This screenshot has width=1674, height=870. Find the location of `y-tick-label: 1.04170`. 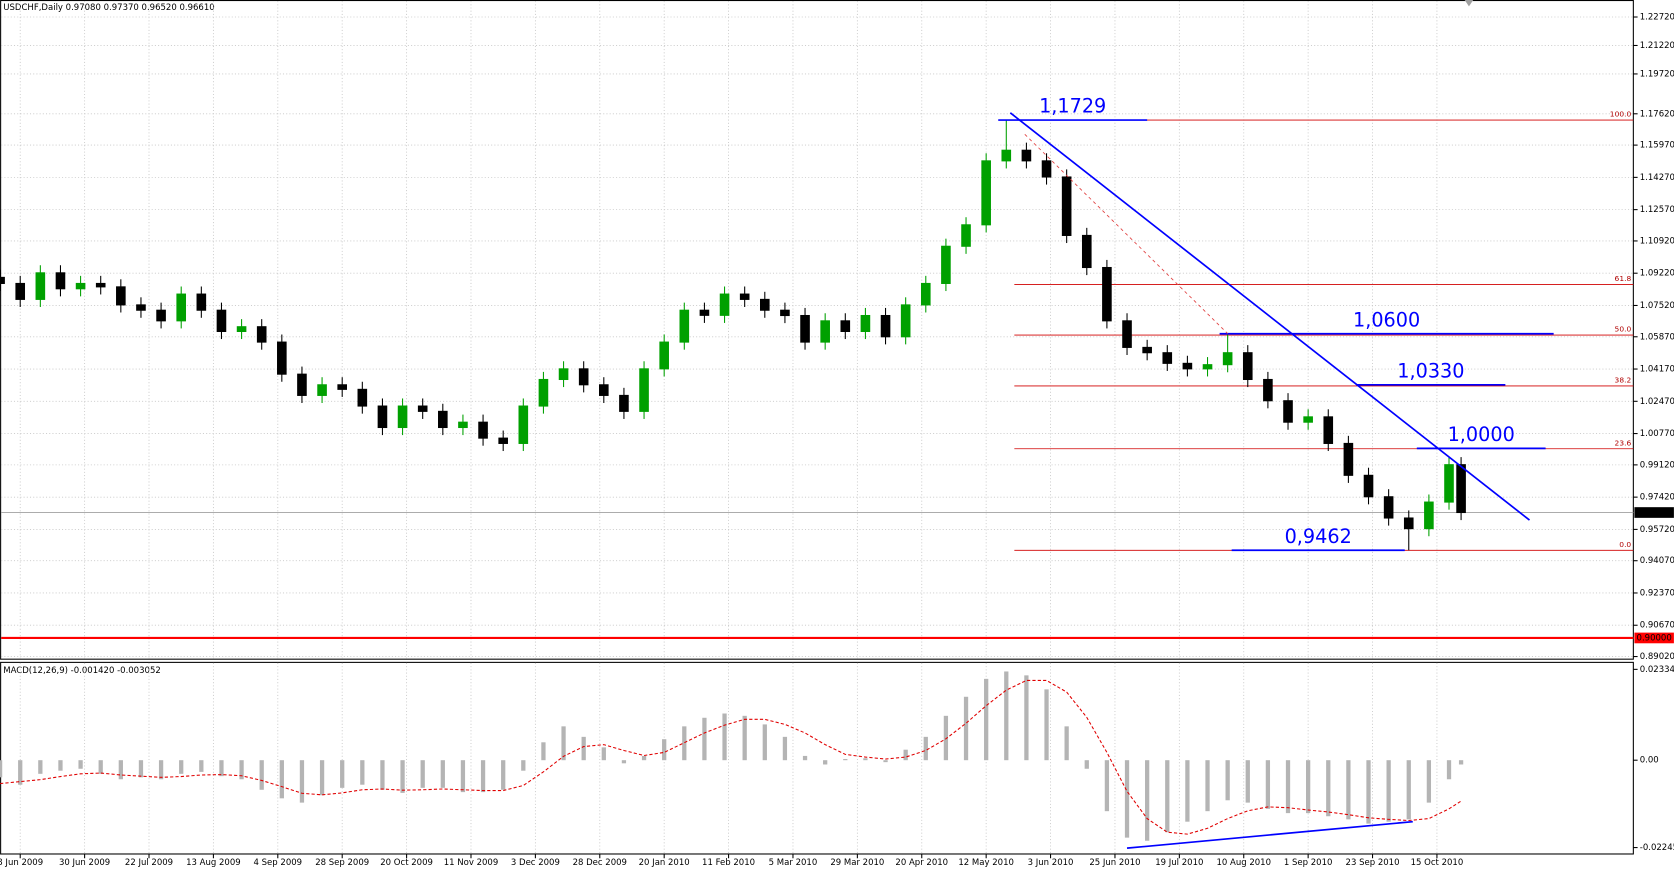

y-tick-label: 1.04170 is located at coordinates (1657, 370).